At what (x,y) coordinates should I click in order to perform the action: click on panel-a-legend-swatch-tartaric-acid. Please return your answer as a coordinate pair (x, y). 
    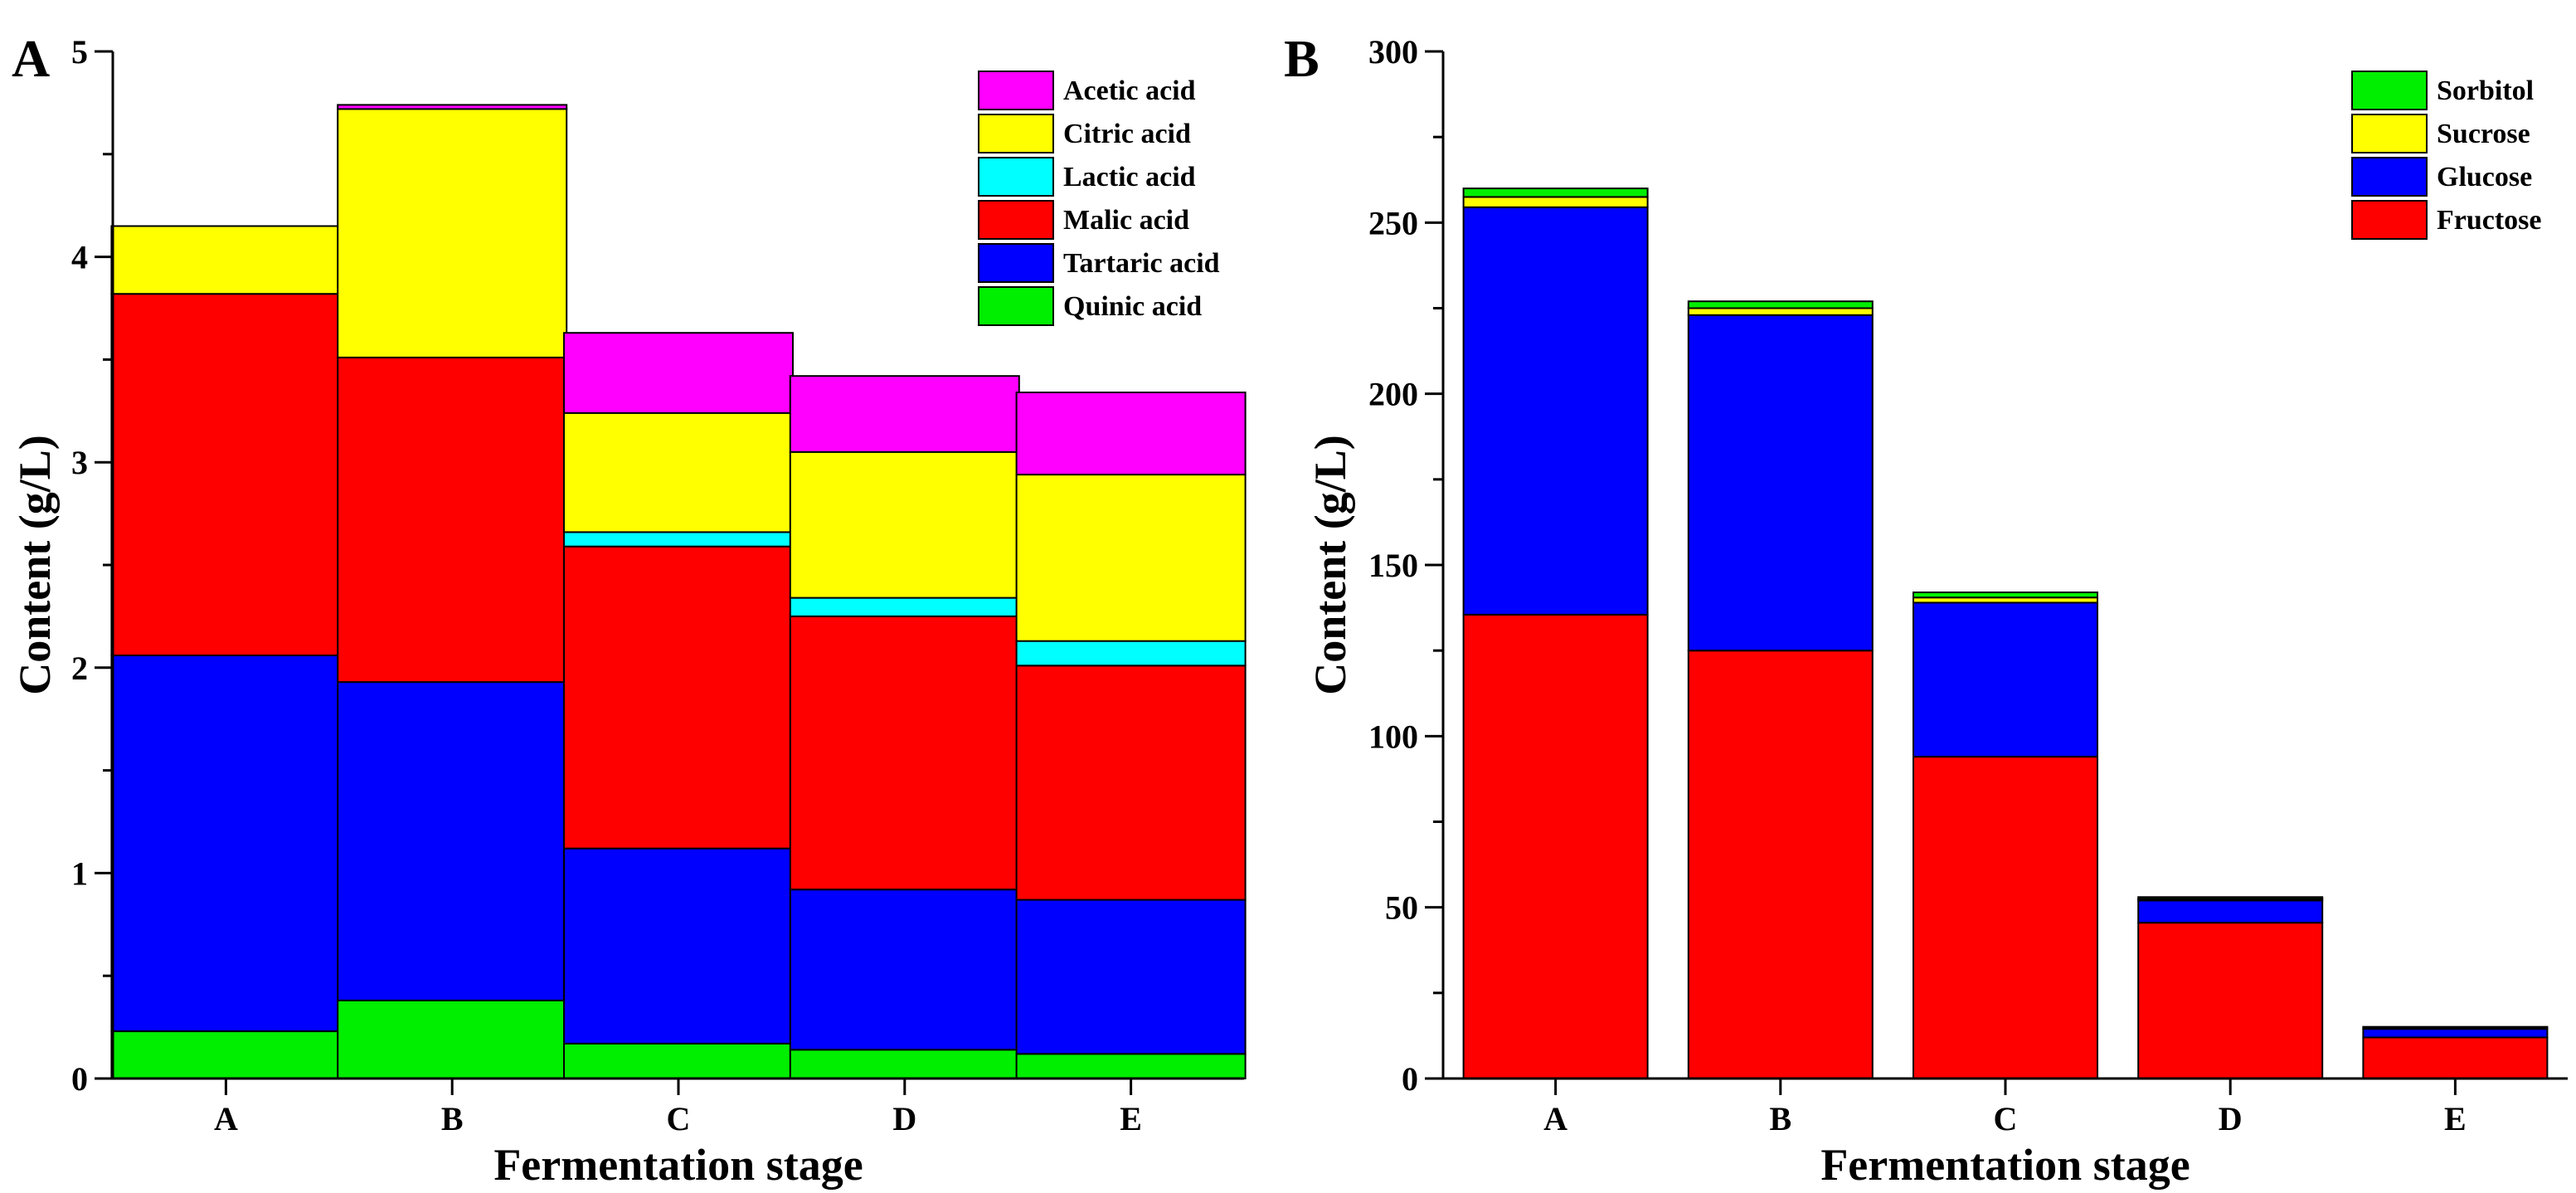
    Looking at the image, I should click on (1016, 263).